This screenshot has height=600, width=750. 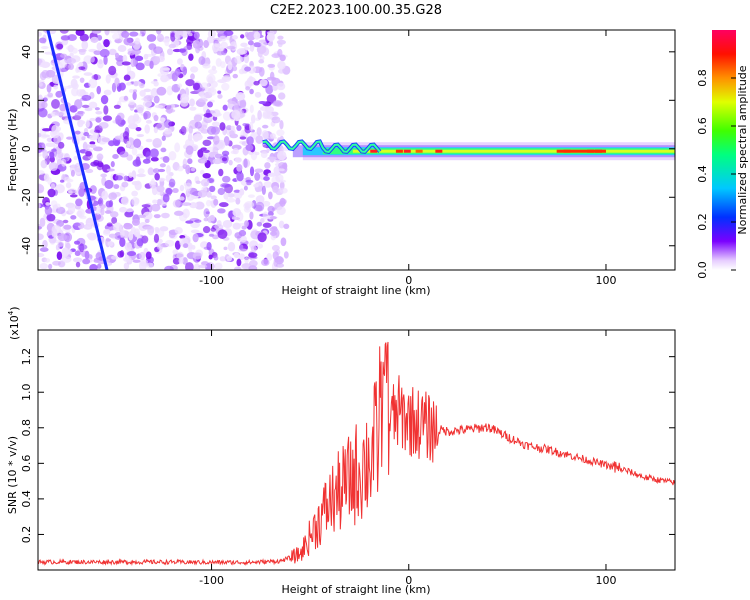 I want to click on y-tick-label: 1.2, so click(x=26, y=357).